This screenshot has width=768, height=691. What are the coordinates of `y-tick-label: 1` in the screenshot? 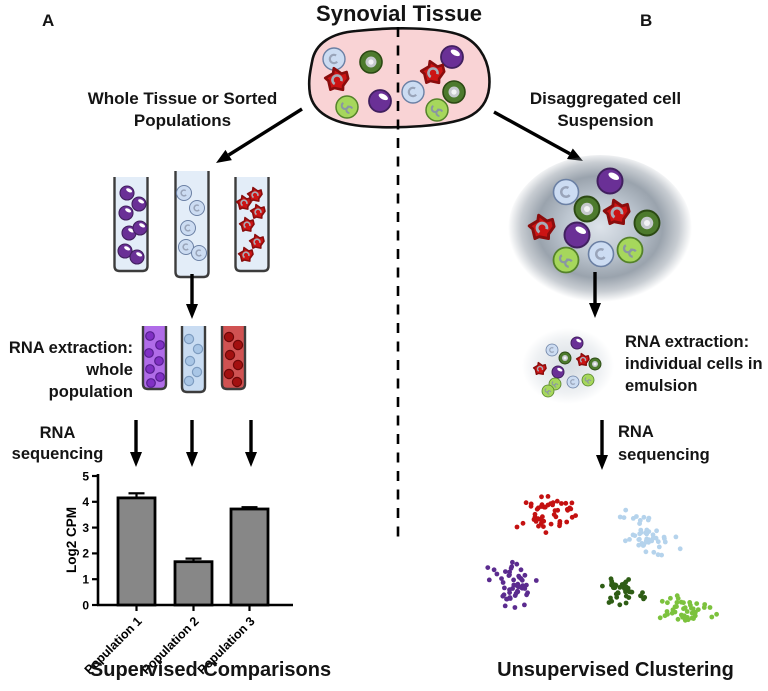 It's located at (85, 580).